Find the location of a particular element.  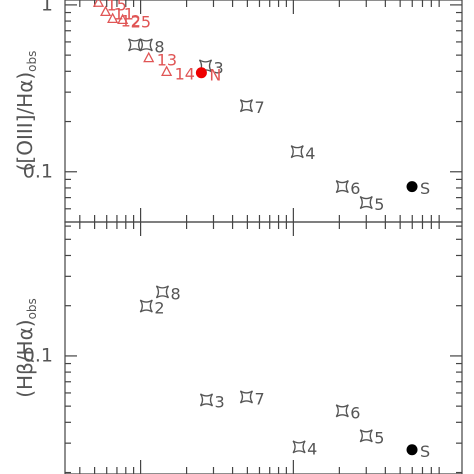

y-axis-label: (Hβ/Hα)obs is located at coordinates (26, 348).